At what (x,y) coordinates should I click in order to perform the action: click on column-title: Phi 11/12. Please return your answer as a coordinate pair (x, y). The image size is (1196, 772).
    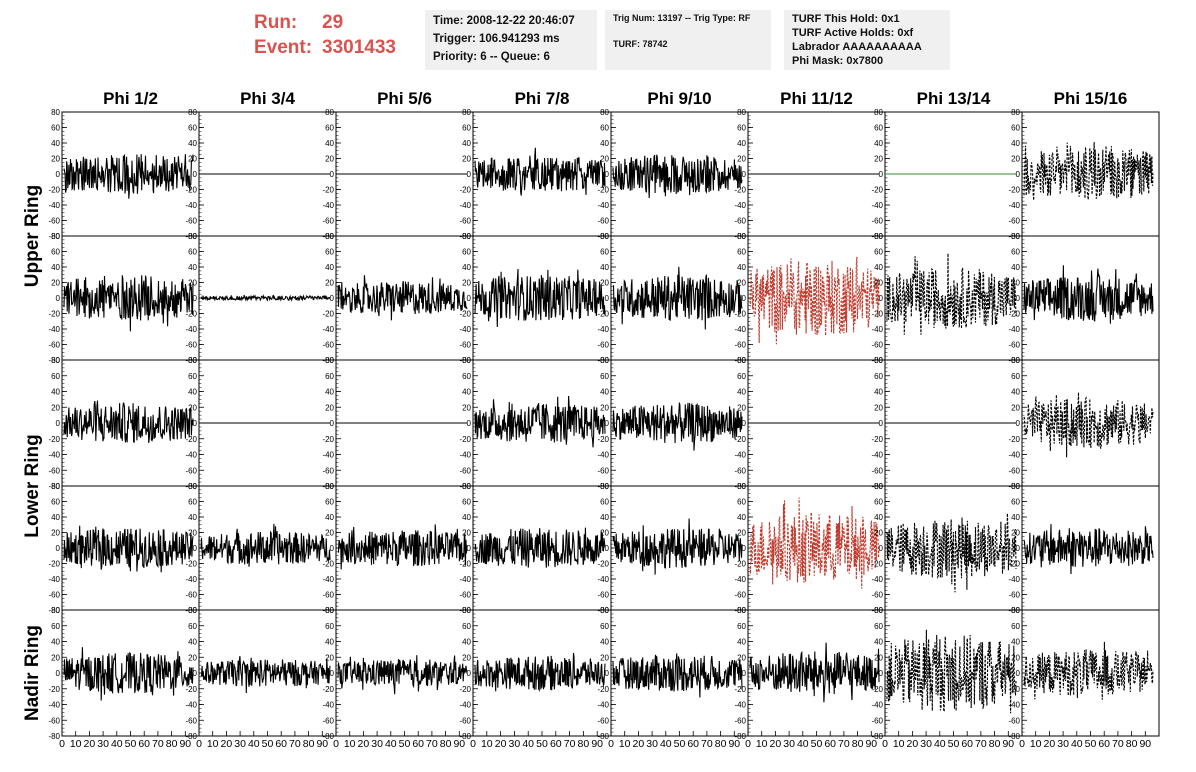
    Looking at the image, I should click on (816, 98).